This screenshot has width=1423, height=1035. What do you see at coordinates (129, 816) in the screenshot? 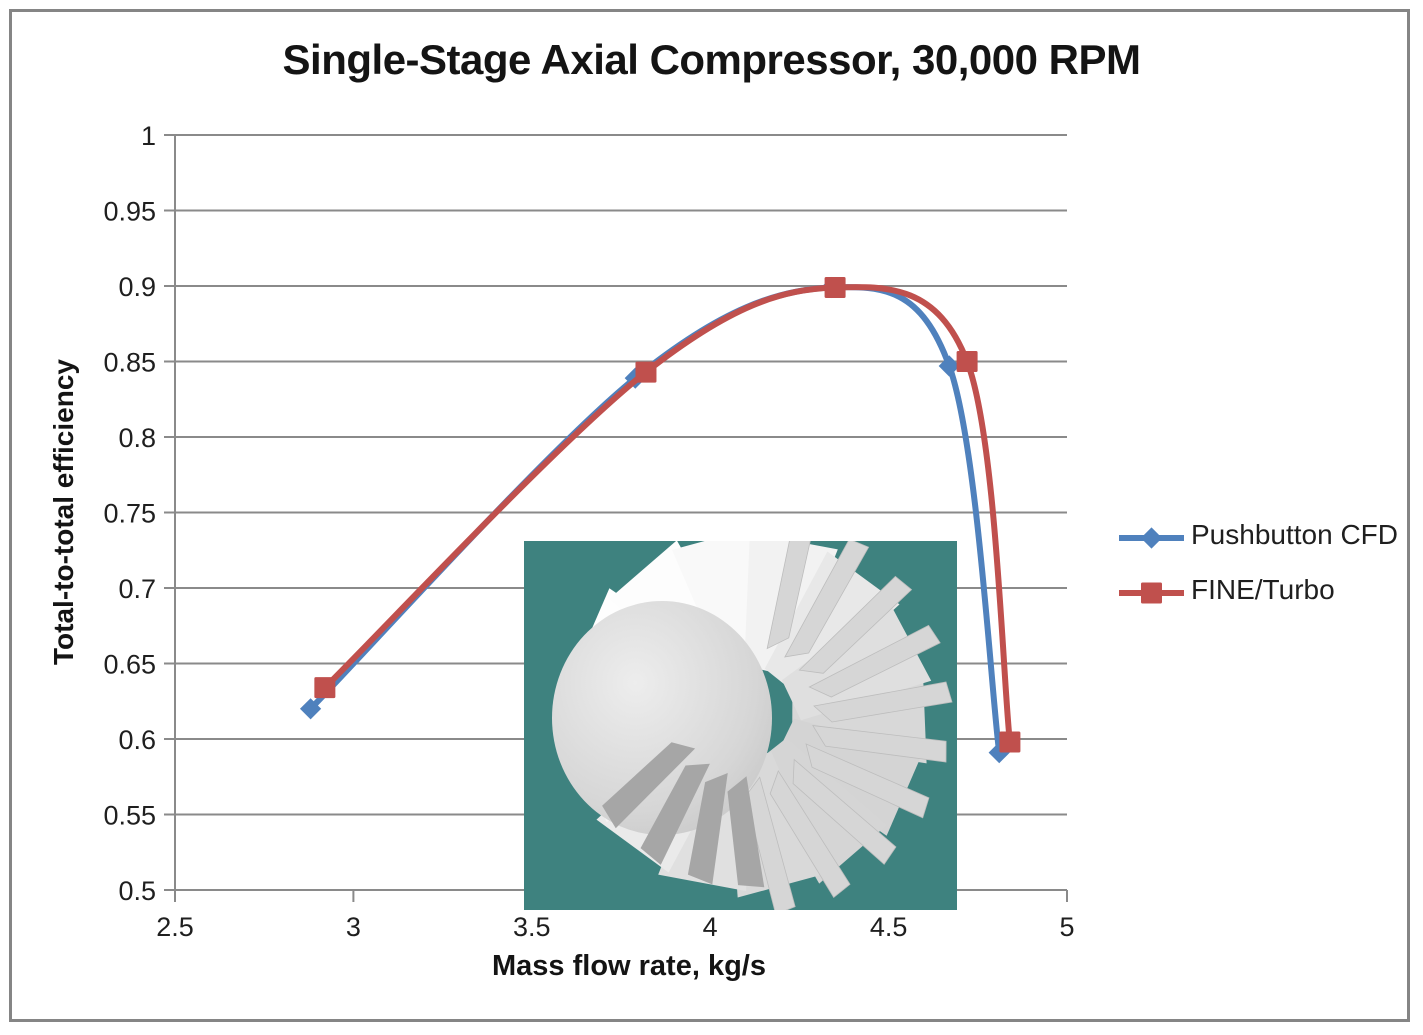
I see `y-tick-label: 0.55` at bounding box center [129, 816].